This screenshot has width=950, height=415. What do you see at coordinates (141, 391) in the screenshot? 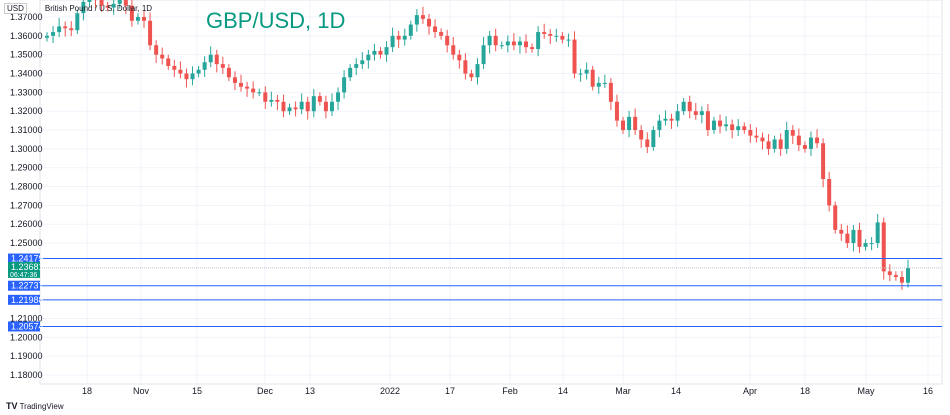
I see `x-tick-label: Nov` at bounding box center [141, 391].